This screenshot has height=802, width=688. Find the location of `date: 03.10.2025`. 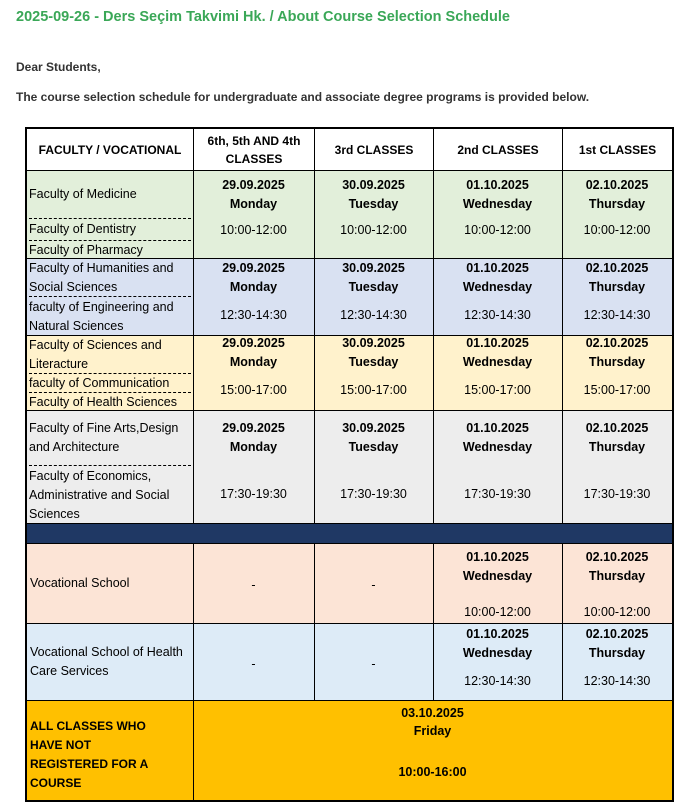

date: 03.10.2025 is located at coordinates (432, 713).